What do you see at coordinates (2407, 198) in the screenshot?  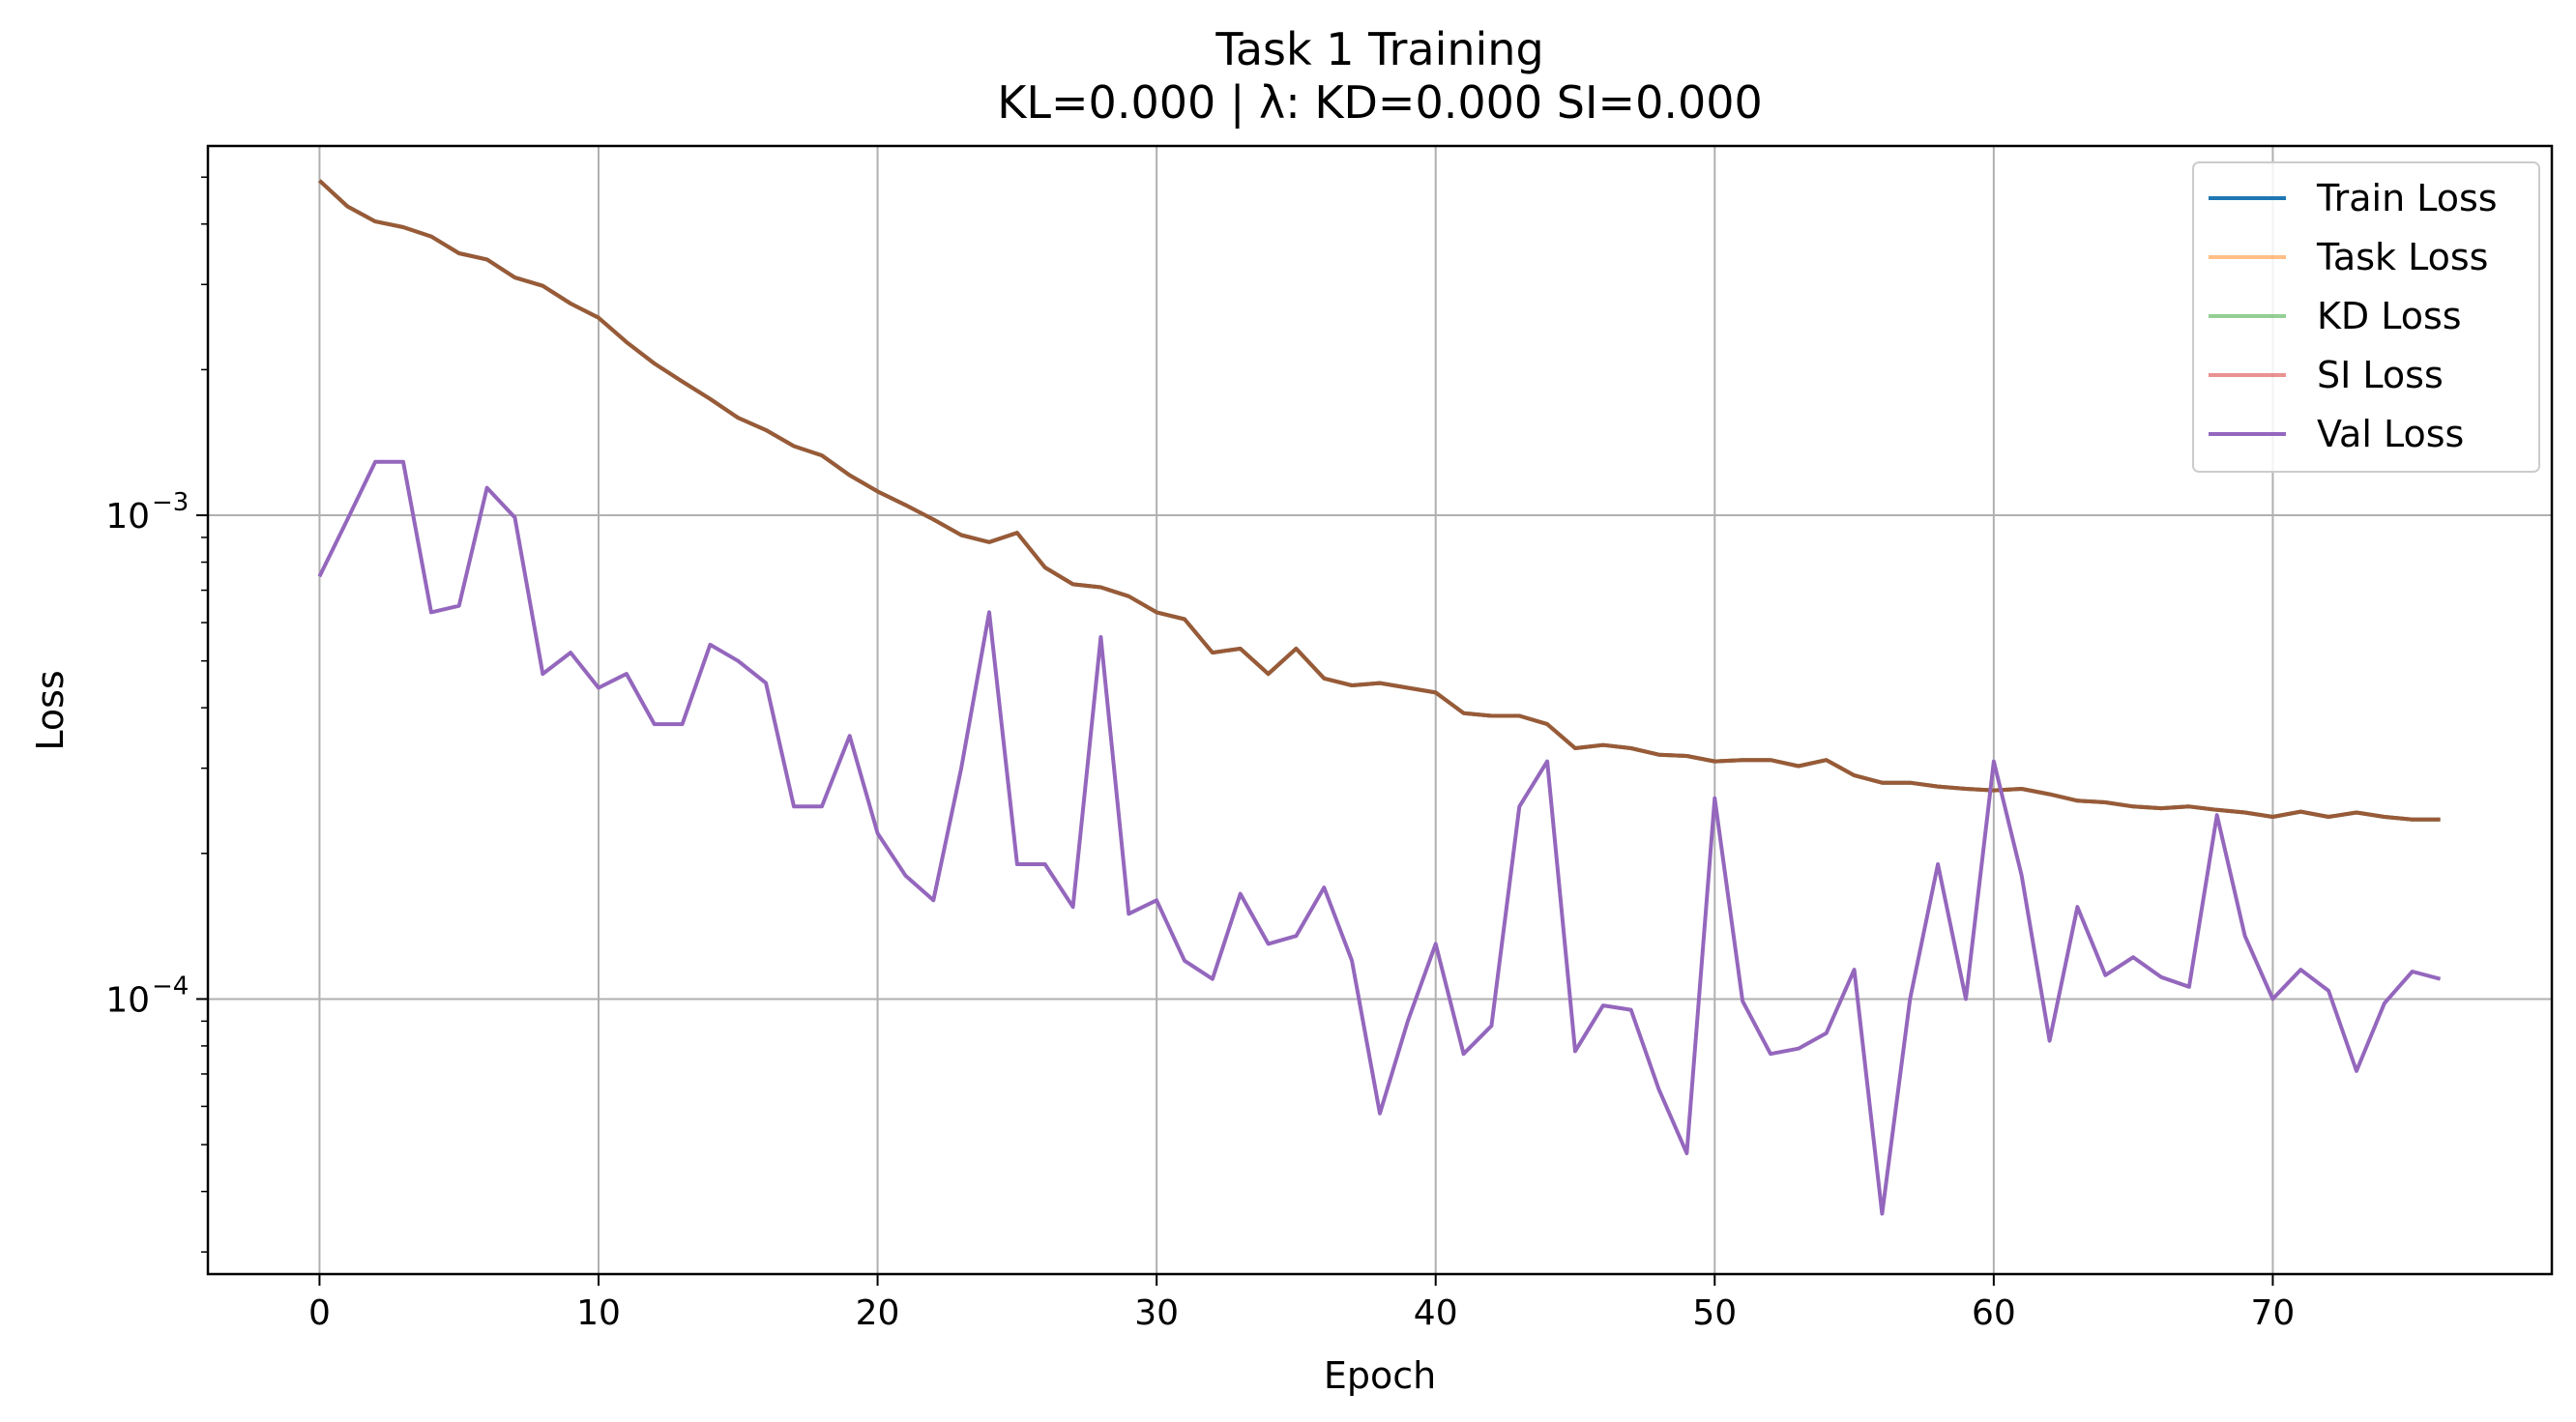 I see `legend-label: Train Loss` at bounding box center [2407, 198].